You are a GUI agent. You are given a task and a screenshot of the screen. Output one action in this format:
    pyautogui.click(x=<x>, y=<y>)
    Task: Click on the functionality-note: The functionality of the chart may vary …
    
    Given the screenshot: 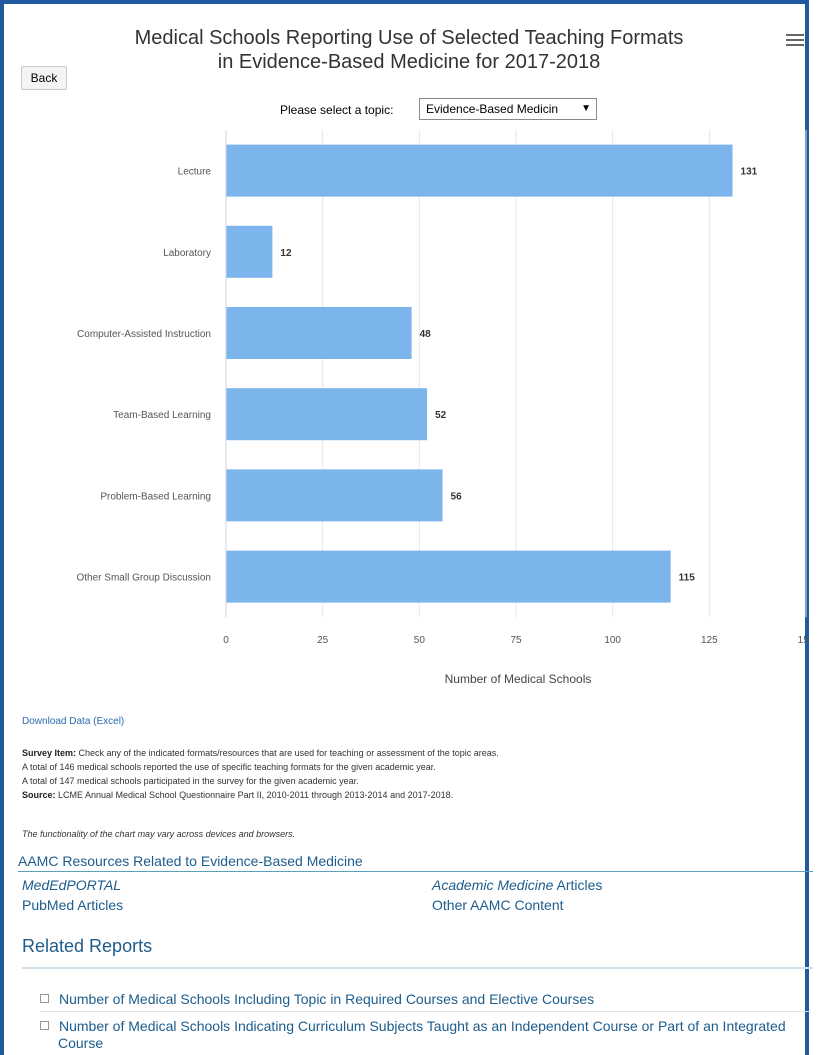 What is the action you would take?
    pyautogui.click(x=159, y=834)
    